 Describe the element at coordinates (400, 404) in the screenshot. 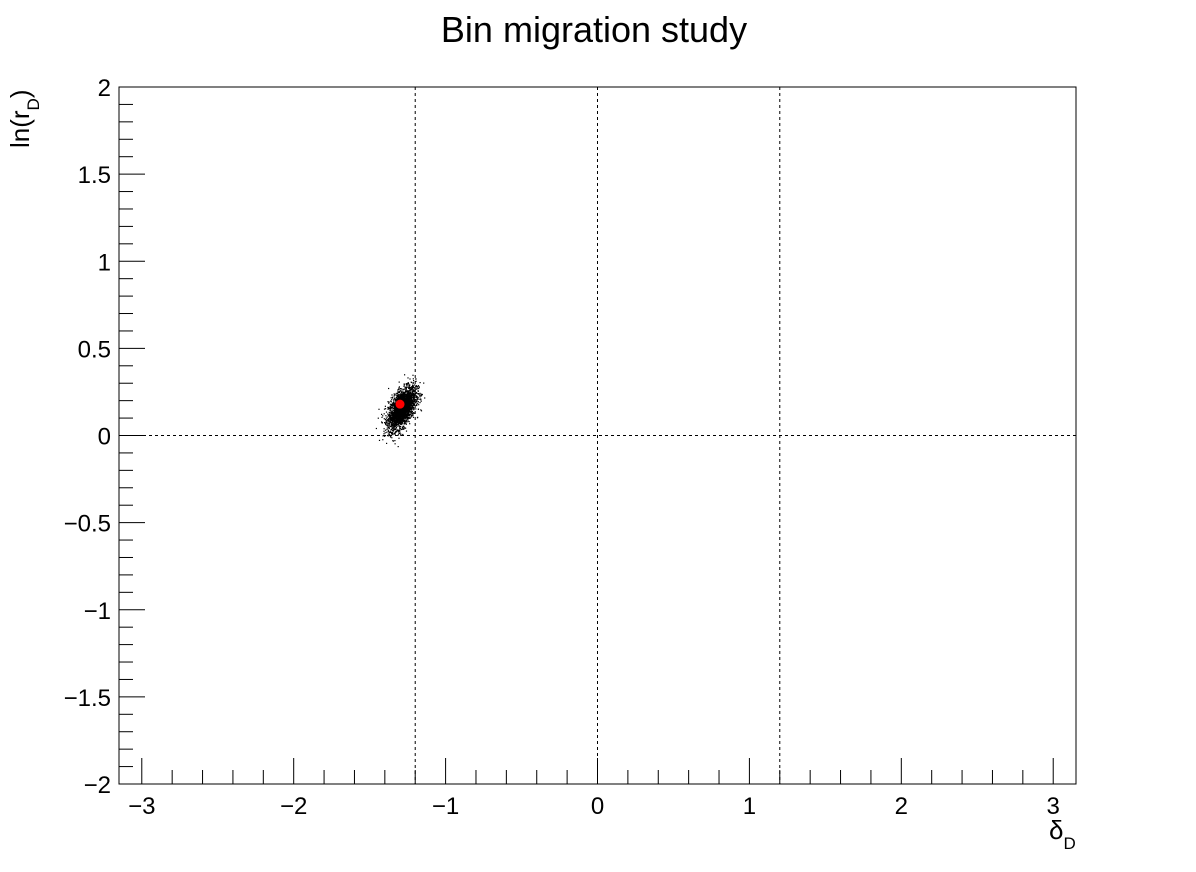

I see `reference-marker` at that location.